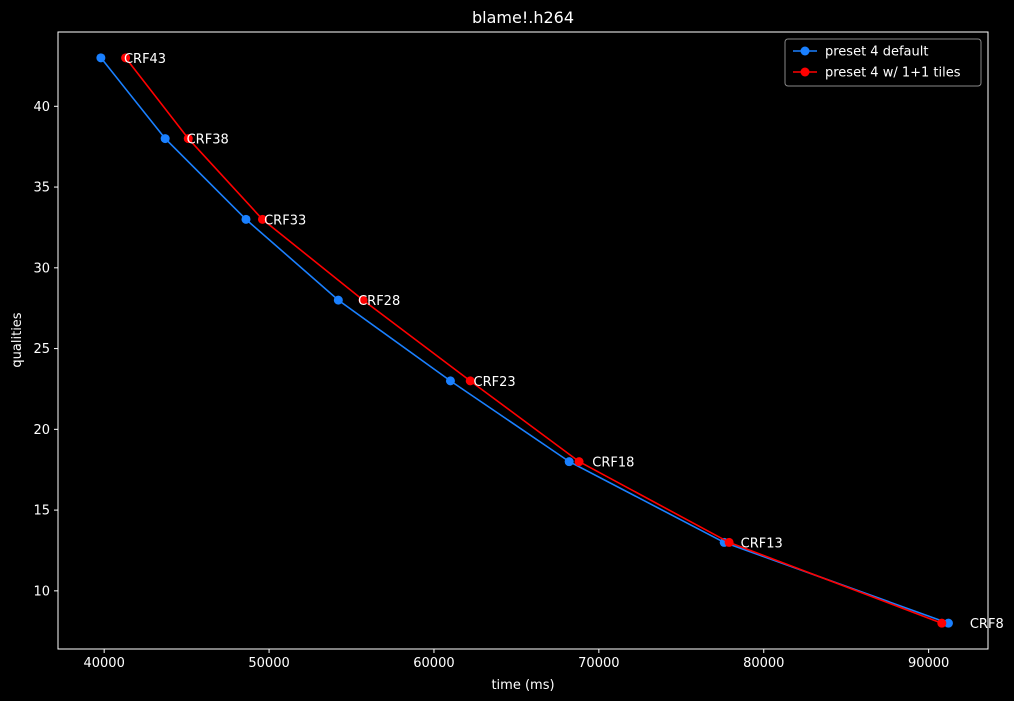  What do you see at coordinates (876, 52) in the screenshot?
I see `legend-label: preset 4 default` at bounding box center [876, 52].